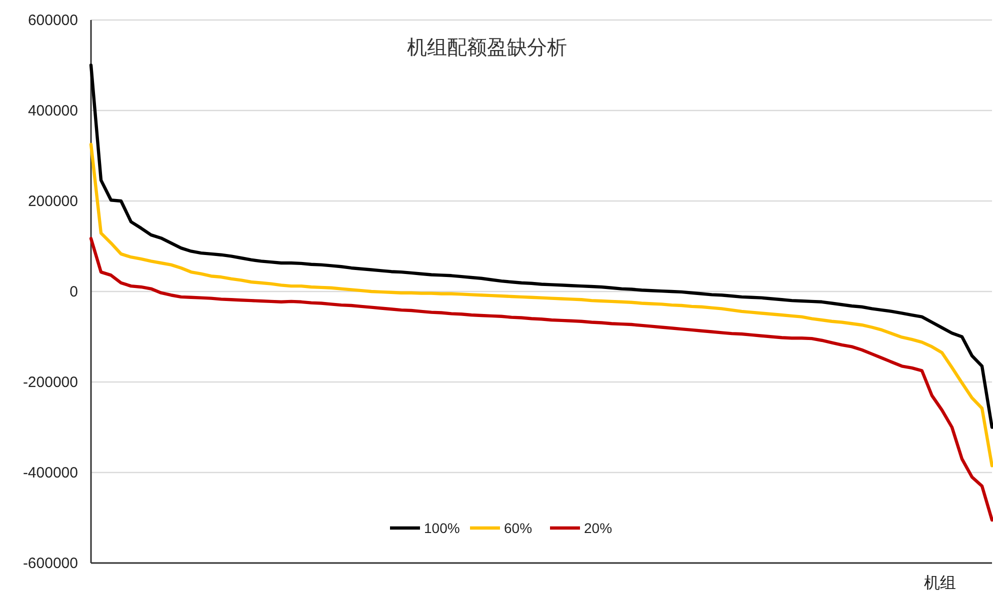 This screenshot has height=595, width=993. Describe the element at coordinates (53, 201) in the screenshot. I see `y-tick-label: 200000` at that location.